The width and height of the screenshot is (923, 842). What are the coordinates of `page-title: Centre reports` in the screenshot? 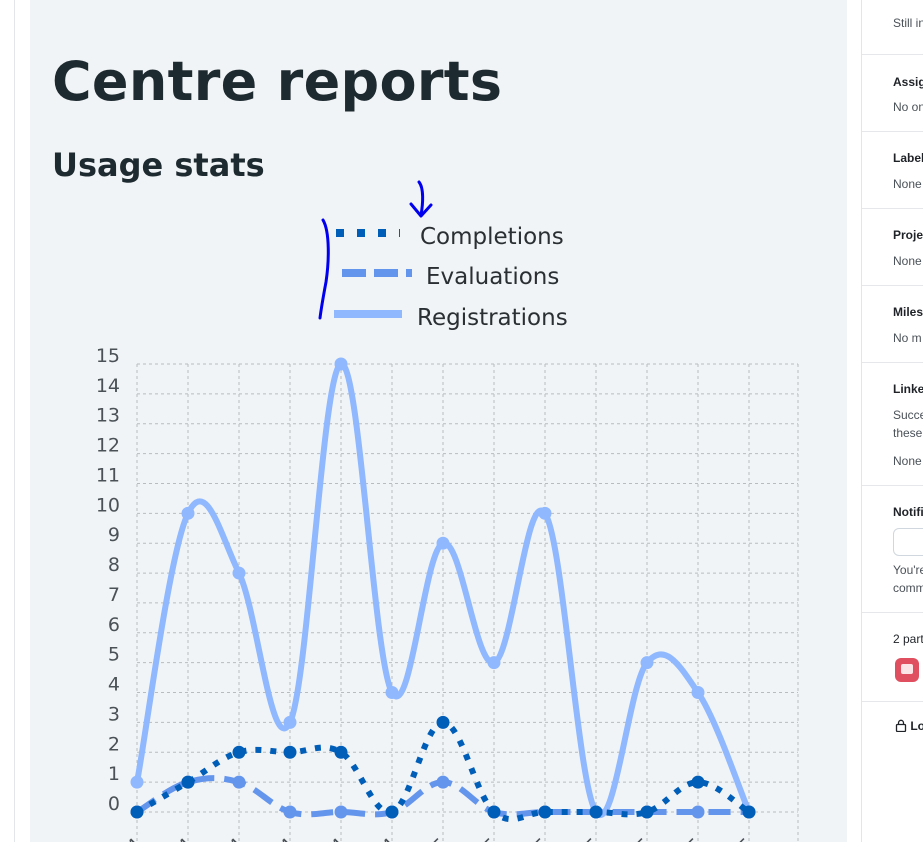 It's located at (277, 81).